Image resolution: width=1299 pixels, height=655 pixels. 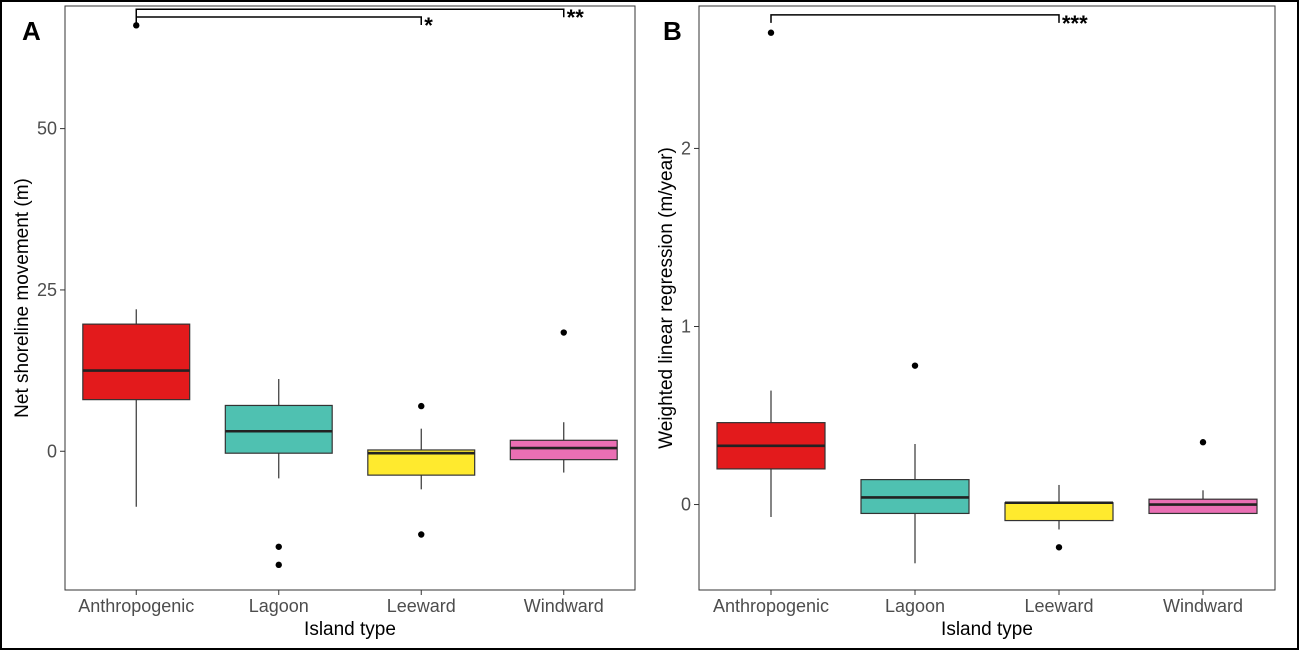 What do you see at coordinates (278, 429) in the screenshot?
I see `box-lagoon` at bounding box center [278, 429].